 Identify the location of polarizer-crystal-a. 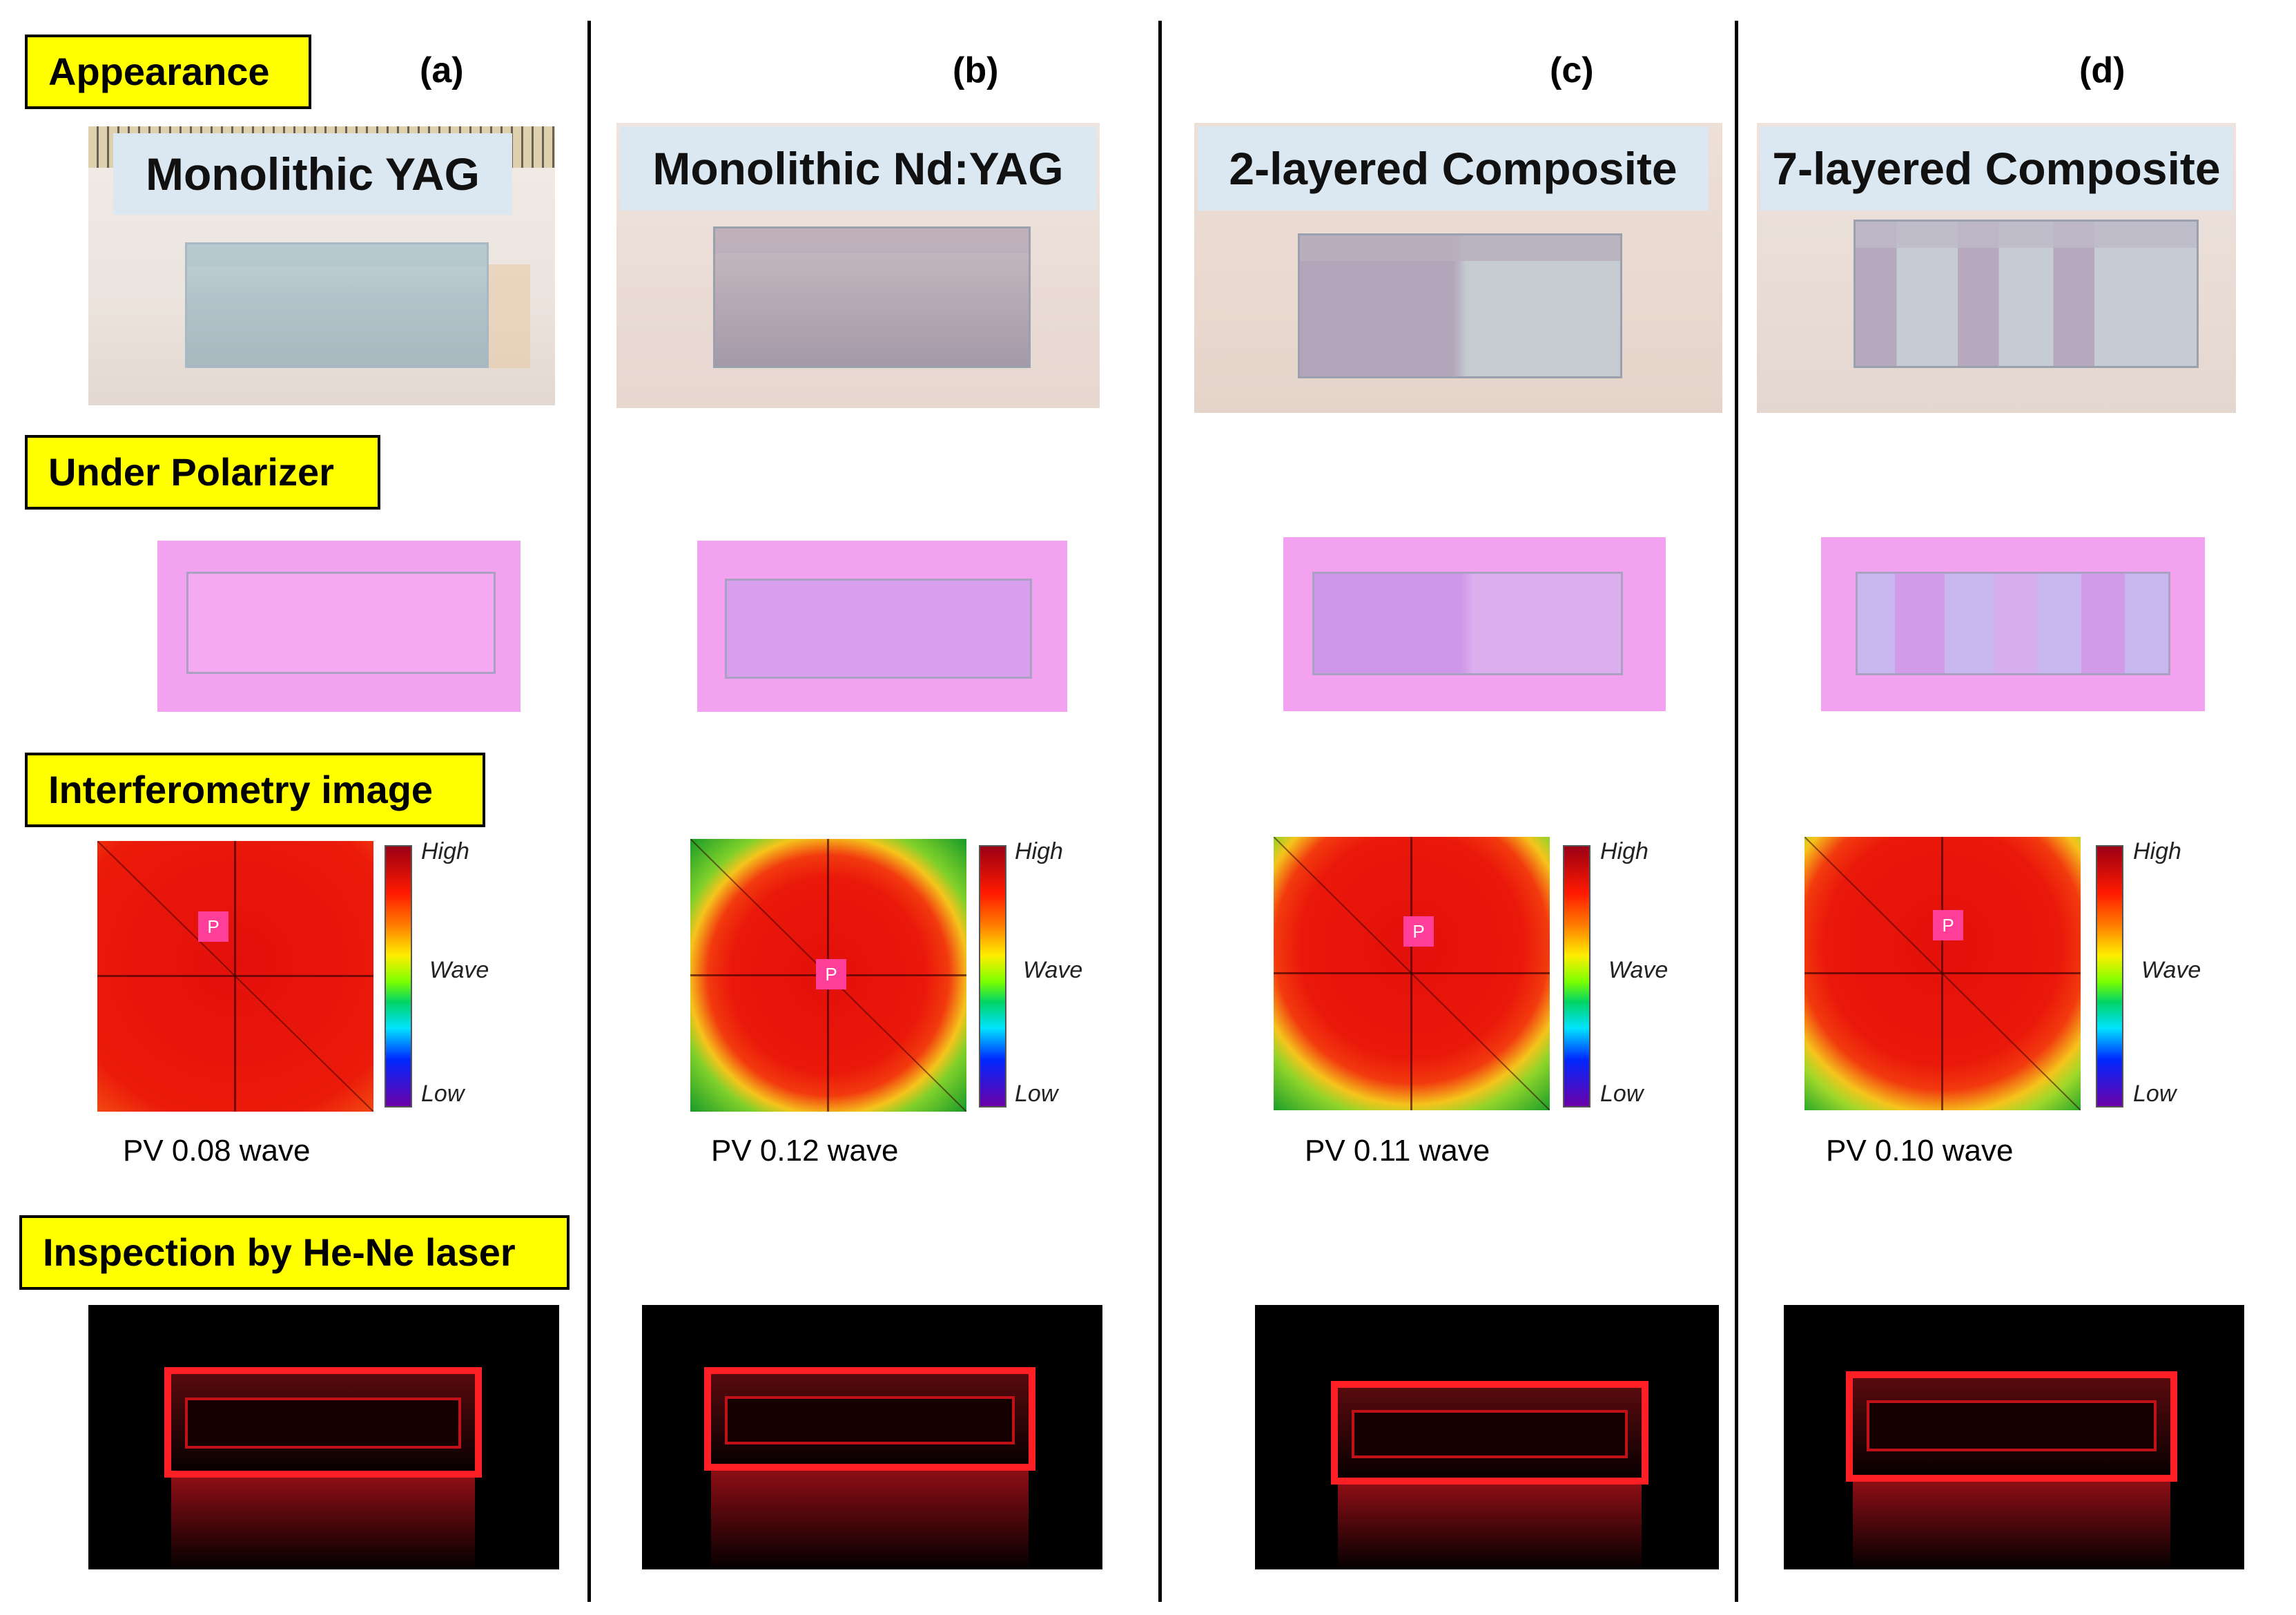
(341, 623).